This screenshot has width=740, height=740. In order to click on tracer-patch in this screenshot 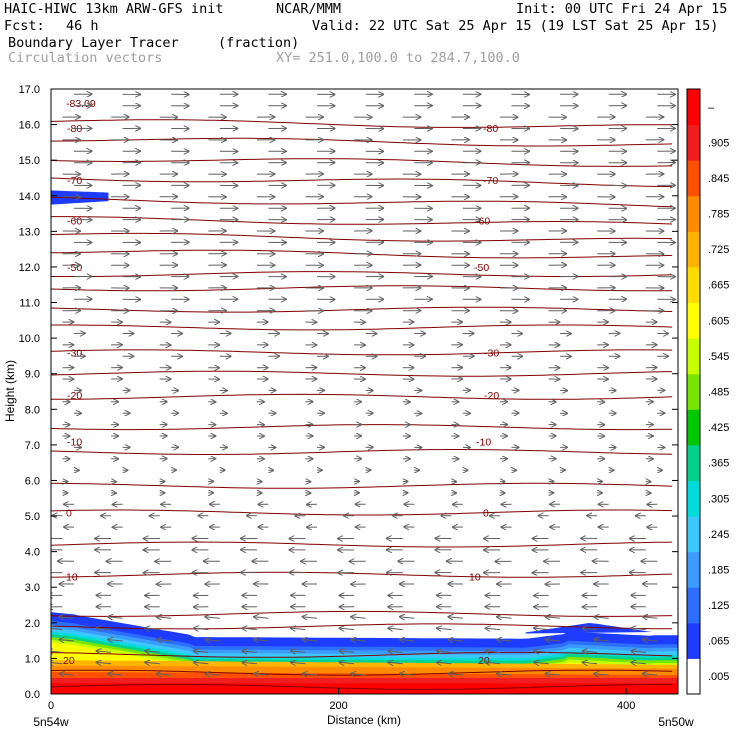, I will do `click(589, 628)`.